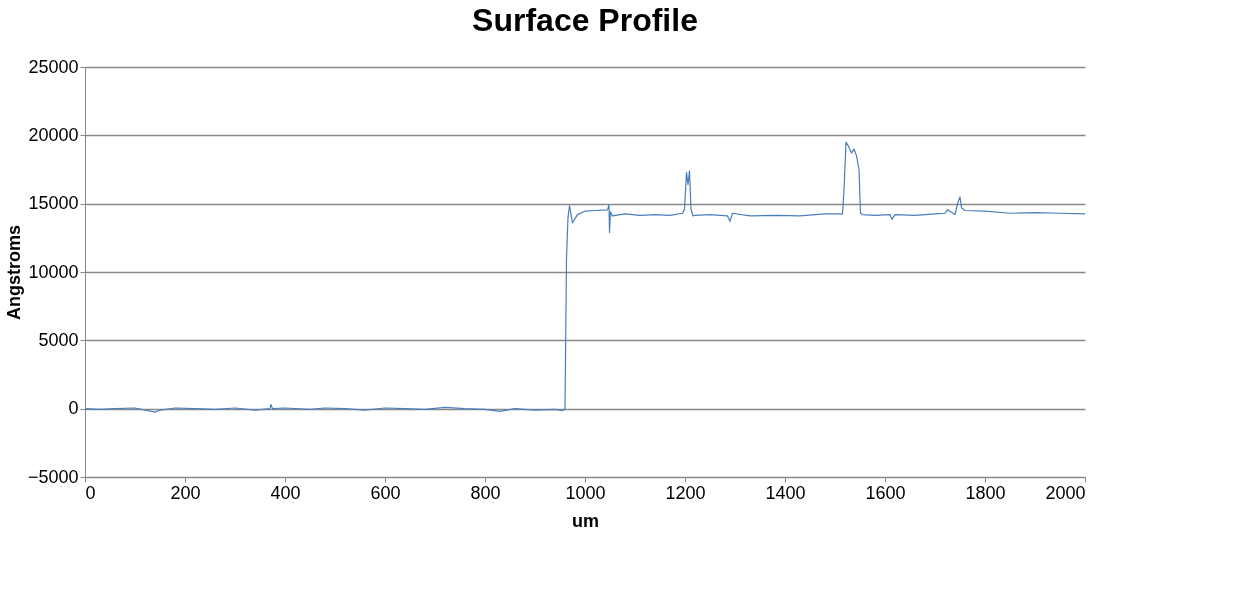 This screenshot has width=1245, height=610. I want to click on y-tick-label: 25000, so click(53, 66).